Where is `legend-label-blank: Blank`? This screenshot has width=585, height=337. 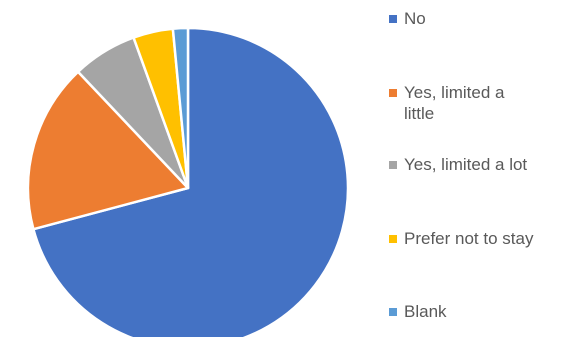 legend-label-blank: Blank is located at coordinates (425, 311).